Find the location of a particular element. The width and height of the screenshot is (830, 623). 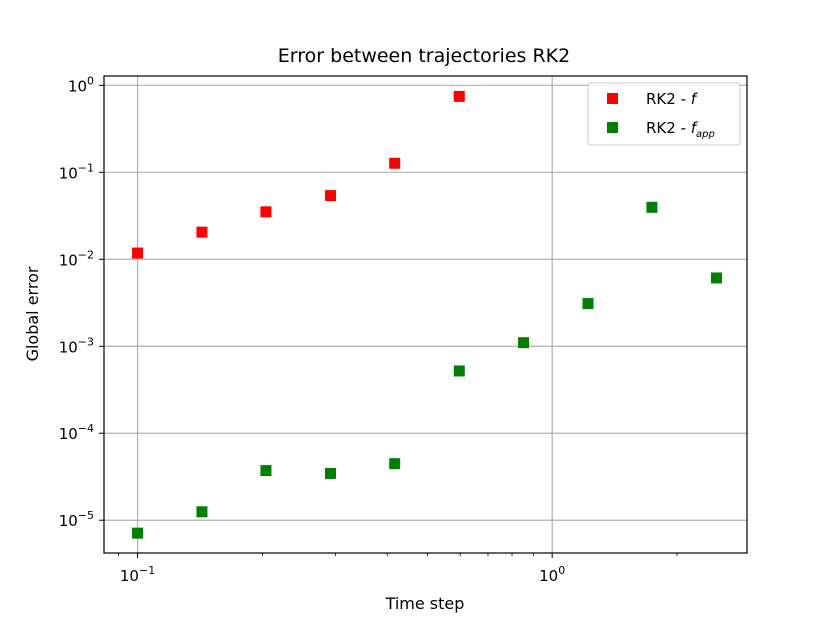

legend-marker-rk2-f is located at coordinates (612, 98).